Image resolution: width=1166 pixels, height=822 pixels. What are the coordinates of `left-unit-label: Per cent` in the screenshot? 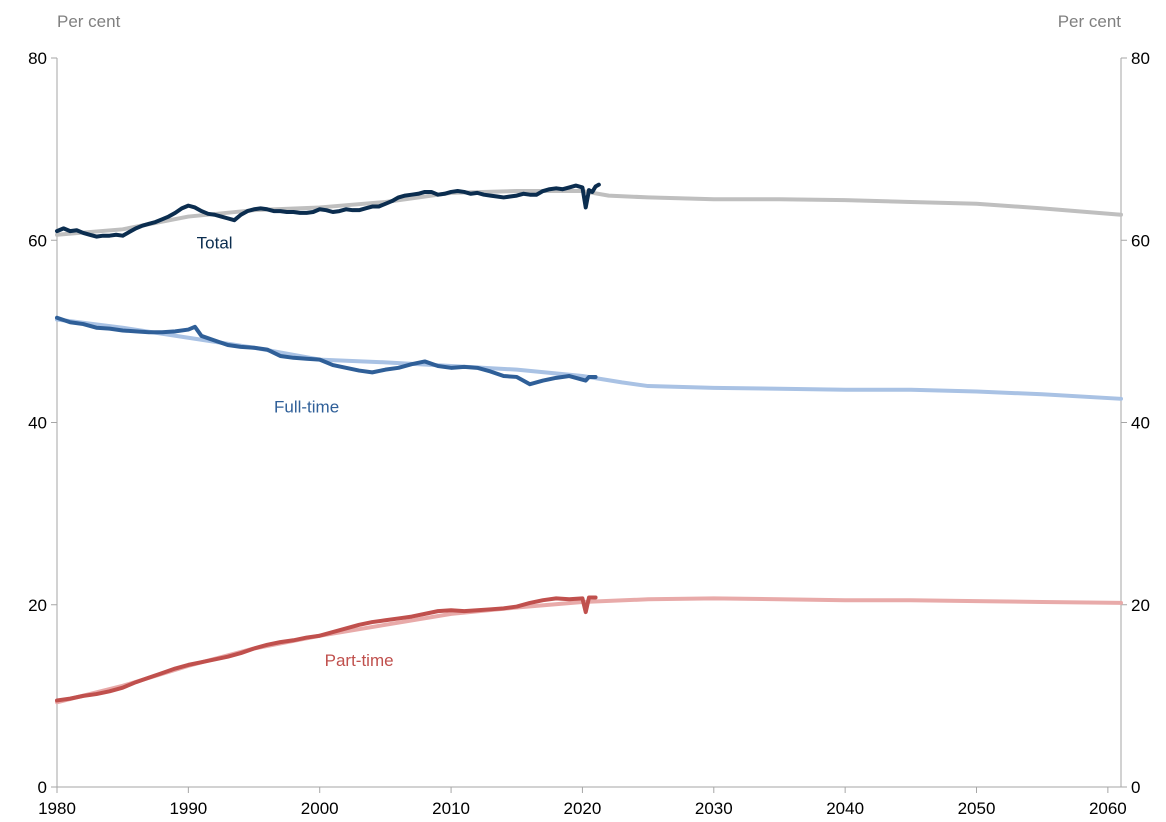 It's located at (89, 21).